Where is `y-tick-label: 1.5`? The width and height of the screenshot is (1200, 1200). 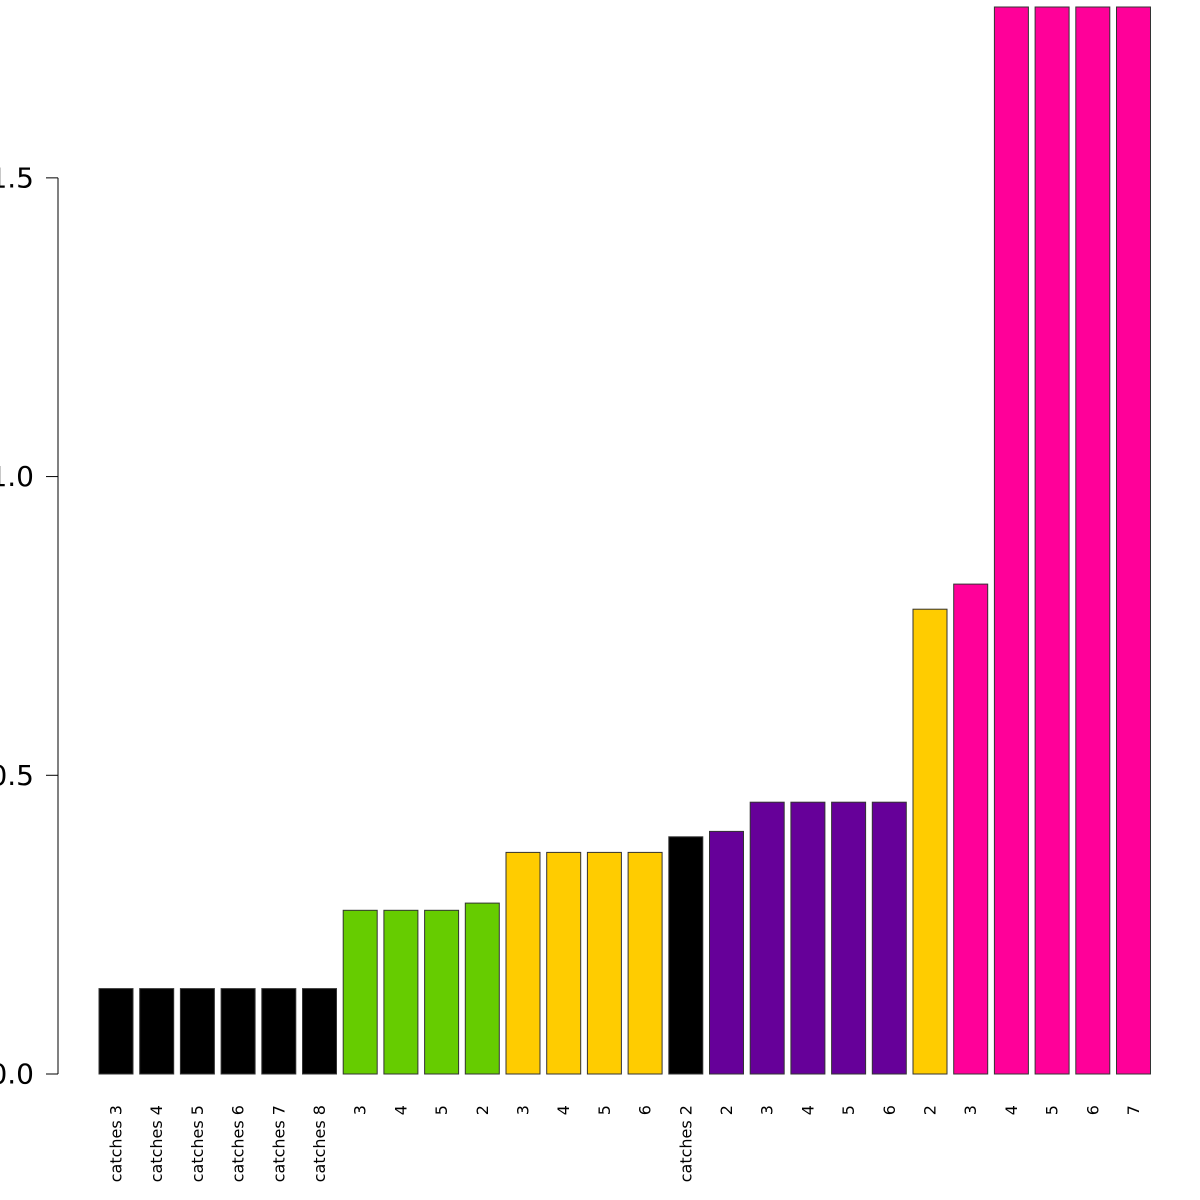 y-tick-label: 1.5 is located at coordinates (17, 177).